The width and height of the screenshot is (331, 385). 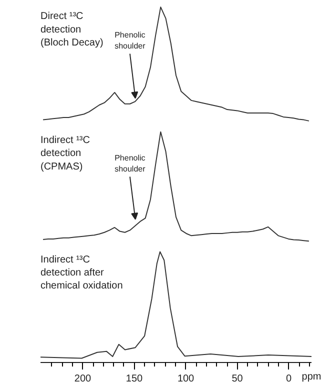 What do you see at coordinates (289, 379) in the screenshot?
I see `x-tick-label: 0` at bounding box center [289, 379].